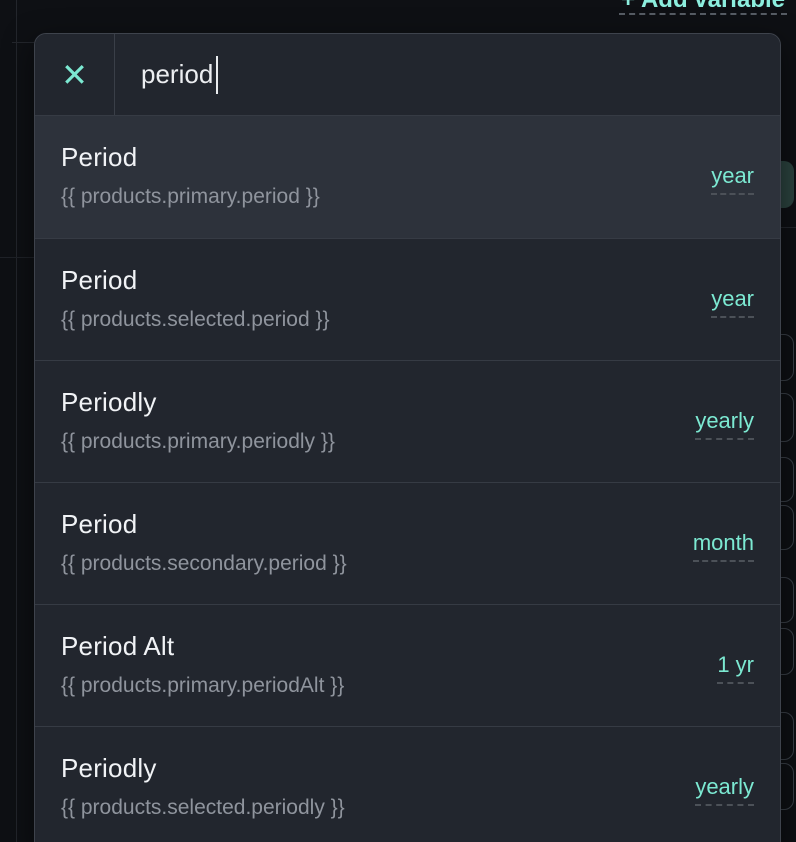 The image size is (796, 842). What do you see at coordinates (203, 685) in the screenshot?
I see `result-path: {{ products.primary.periodAlt }}` at bounding box center [203, 685].